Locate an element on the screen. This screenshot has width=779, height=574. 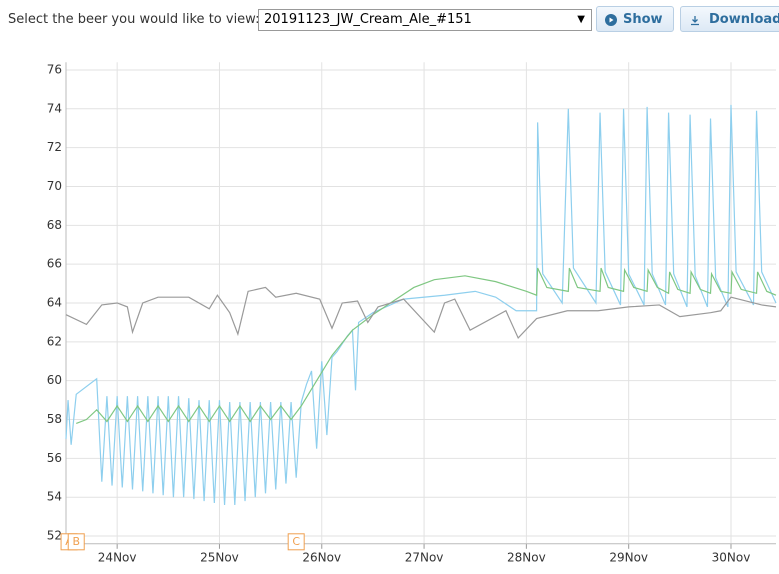
x-tick-label: 30Nov is located at coordinates (731, 557).